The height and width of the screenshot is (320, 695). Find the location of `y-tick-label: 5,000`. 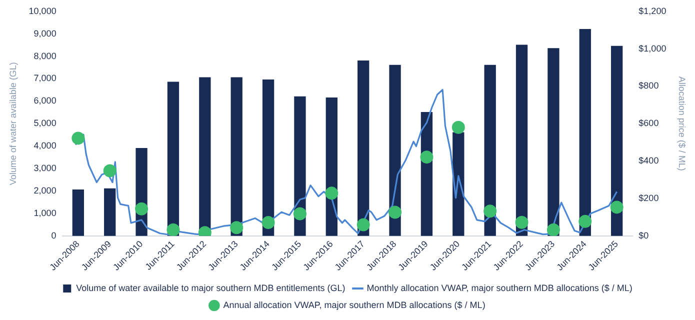

y-tick-label: 5,000 is located at coordinates (45, 123).